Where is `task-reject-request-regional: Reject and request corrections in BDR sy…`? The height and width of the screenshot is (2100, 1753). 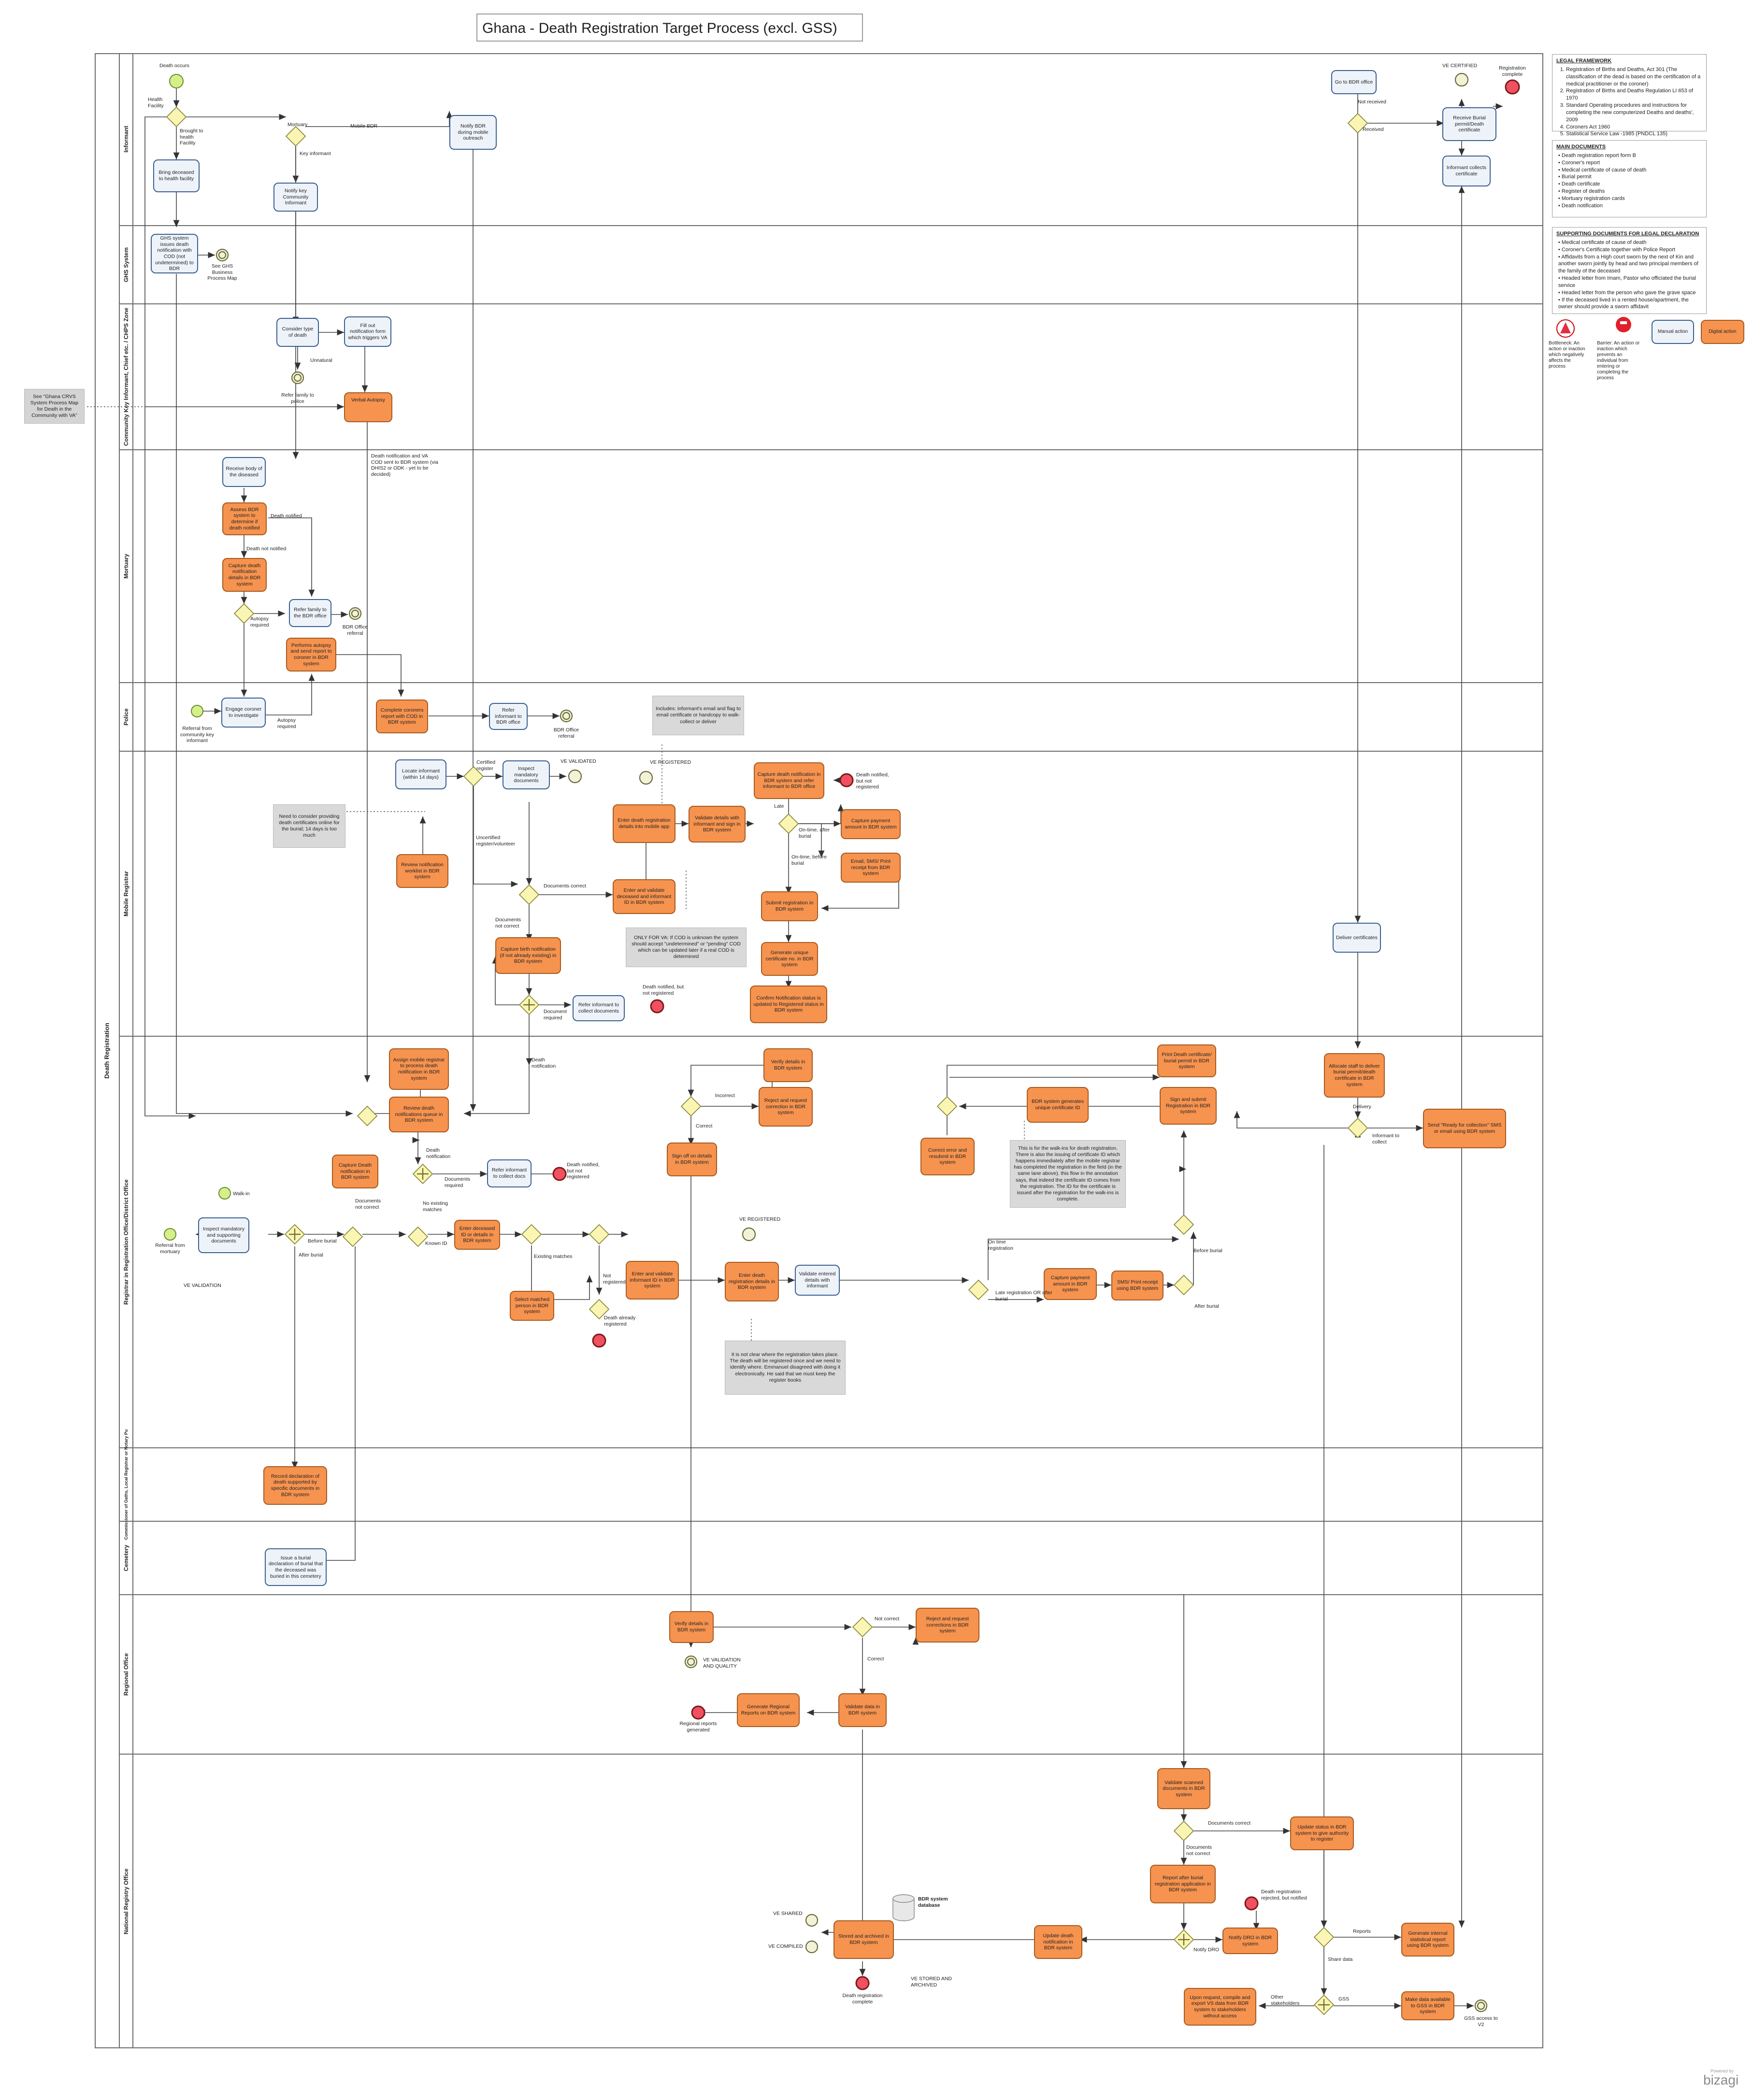 task-reject-request-regional: Reject and request corrections in BDR sy… is located at coordinates (947, 1625).